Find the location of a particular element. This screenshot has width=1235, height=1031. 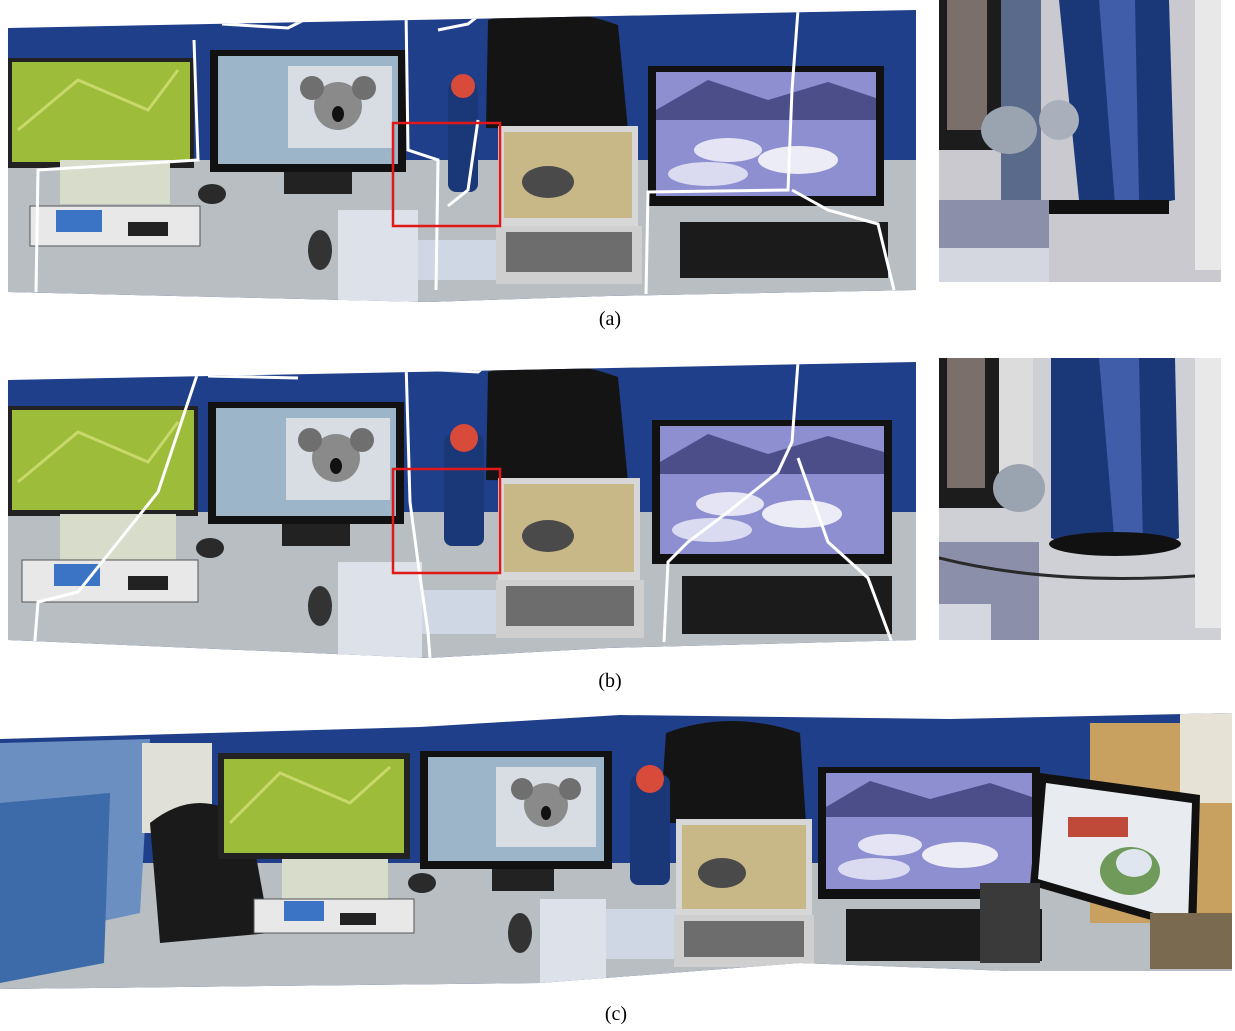

caption-a: (a) is located at coordinates (610, 319).